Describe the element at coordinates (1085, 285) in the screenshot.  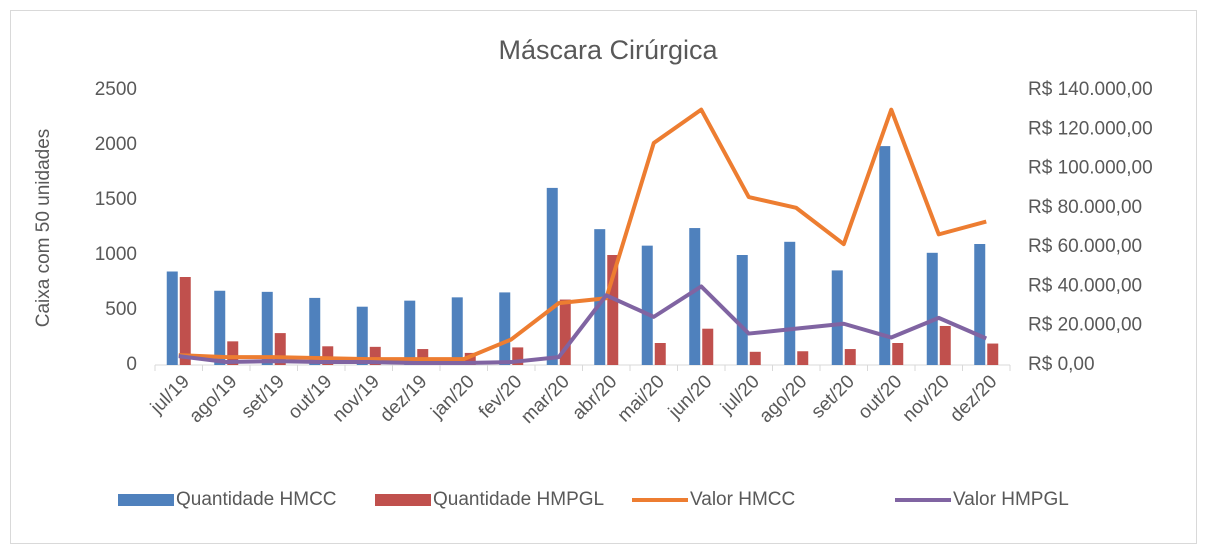
I see `y2-tick-label: R$ 40.000,00` at that location.